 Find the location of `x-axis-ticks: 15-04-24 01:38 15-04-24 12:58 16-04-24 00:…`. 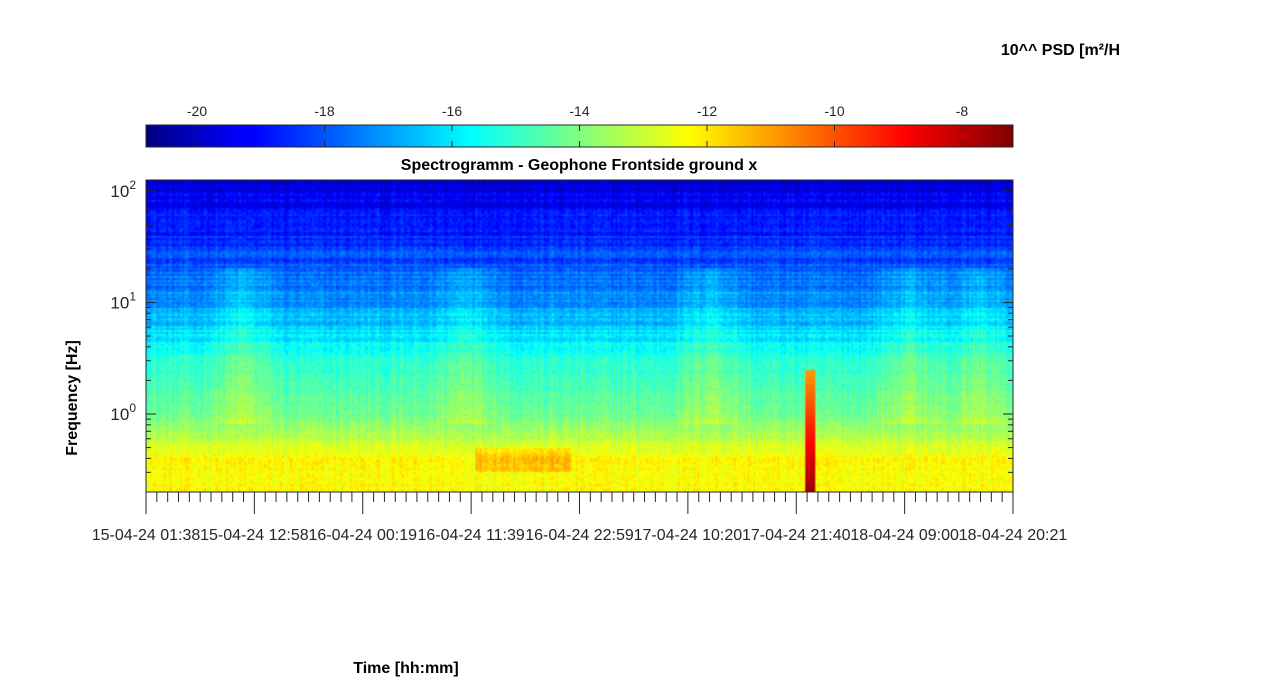

x-axis-ticks: 15-04-24 01:38 15-04-24 12:58 16-04-24 00:… is located at coordinates (580, 518).